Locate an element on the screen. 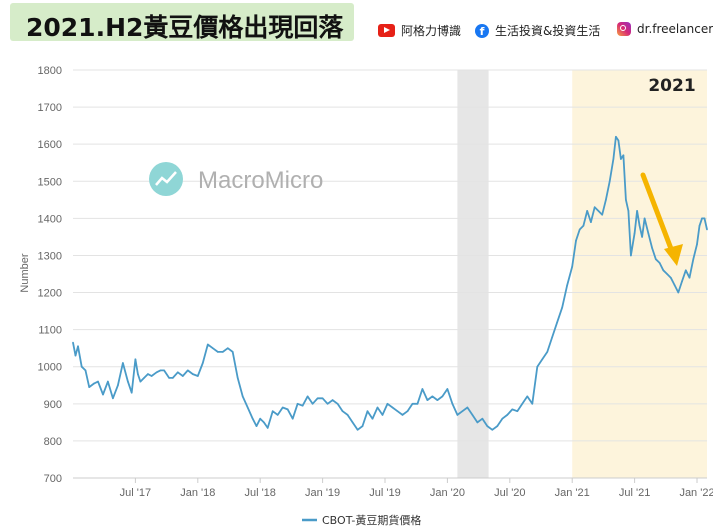 The height and width of the screenshot is (532, 713). x-tick-label: Jan '20 is located at coordinates (447, 493).